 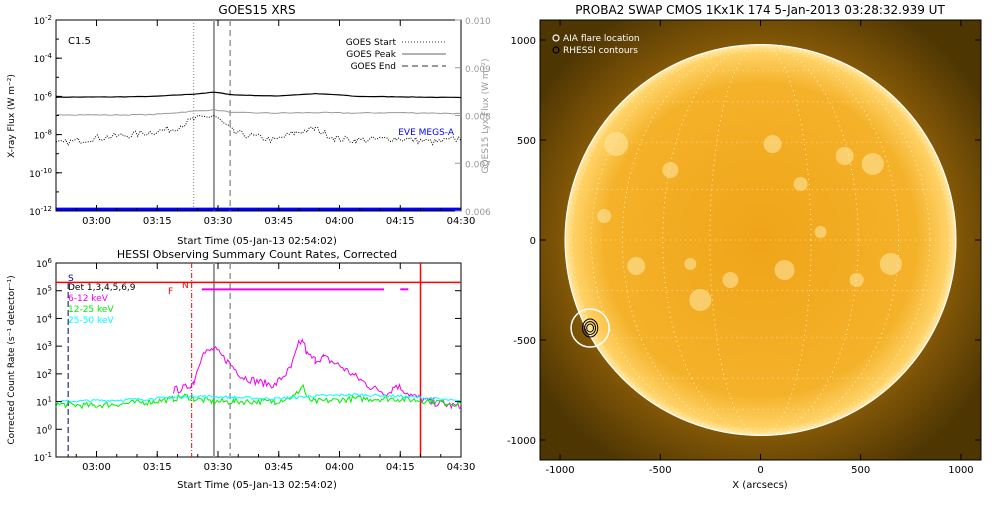 What do you see at coordinates (526, 141) in the screenshot?
I see `y-tick-label: 500` at bounding box center [526, 141].